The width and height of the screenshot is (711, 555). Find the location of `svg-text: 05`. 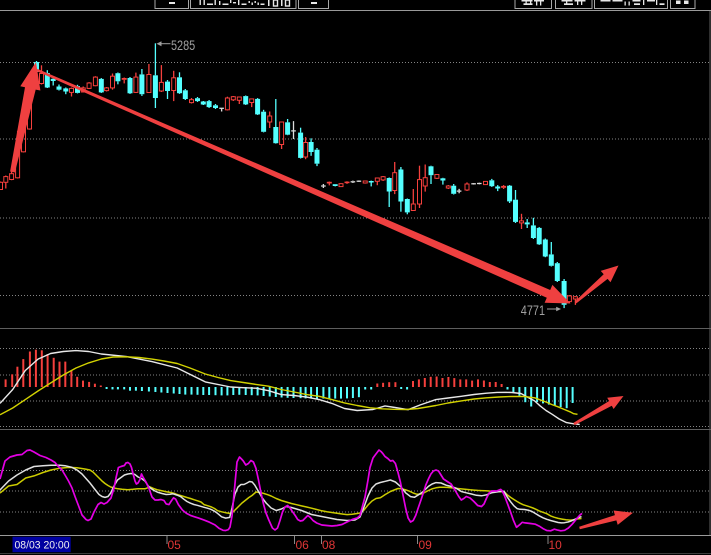

svg-text: 05 is located at coordinates (175, 545).